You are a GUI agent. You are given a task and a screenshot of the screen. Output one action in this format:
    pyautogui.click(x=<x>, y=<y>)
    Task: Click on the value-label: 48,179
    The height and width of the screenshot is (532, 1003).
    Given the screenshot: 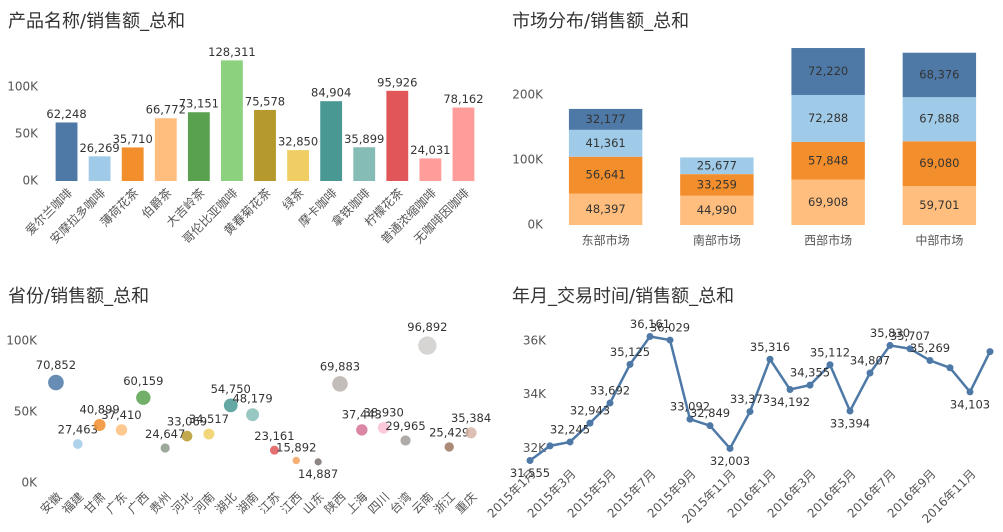 What is the action you would take?
    pyautogui.click(x=252, y=399)
    